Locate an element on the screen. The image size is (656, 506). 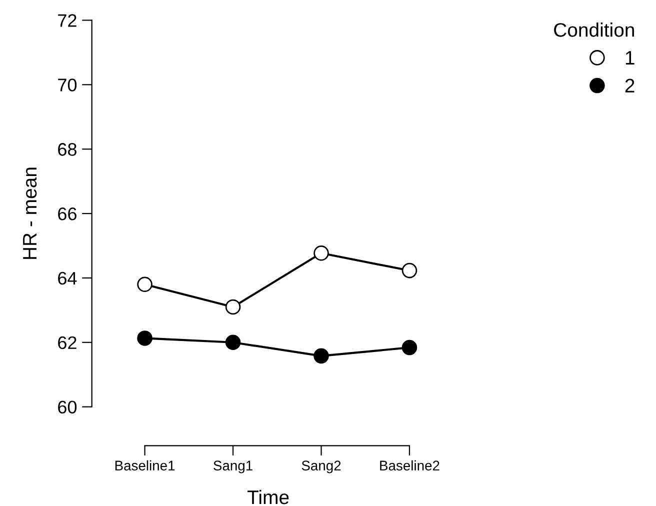
y-tick-label: 68 is located at coordinates (67, 149).